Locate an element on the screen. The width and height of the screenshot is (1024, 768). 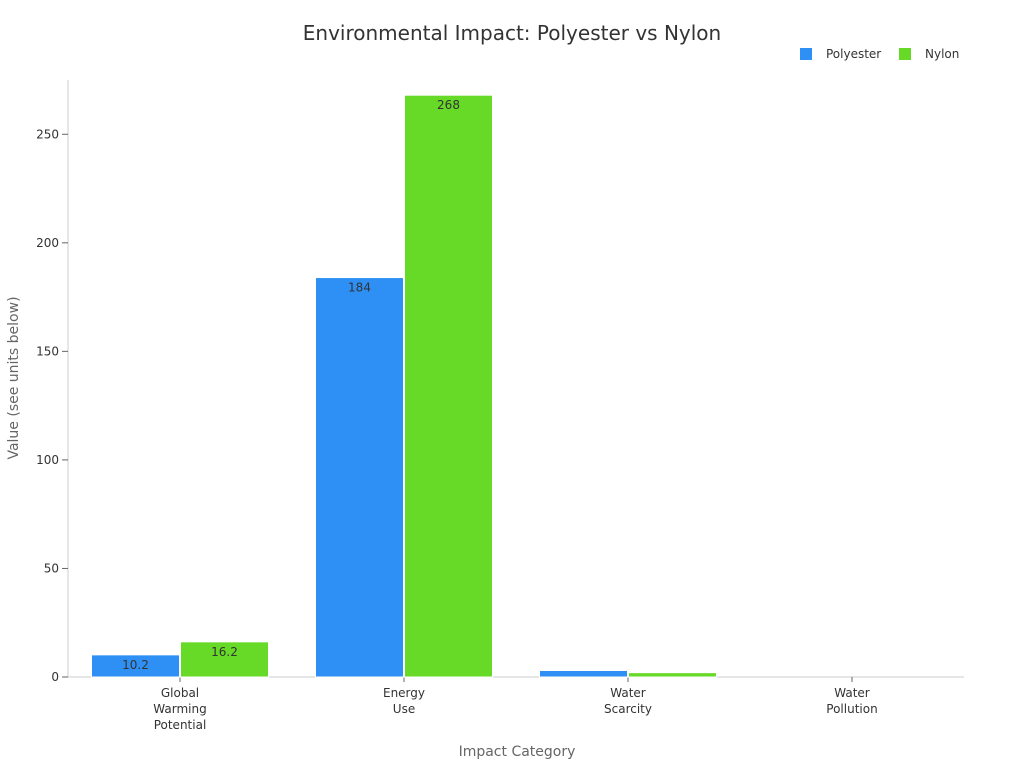
x-tick-label-line: Scarcity is located at coordinates (628, 709).